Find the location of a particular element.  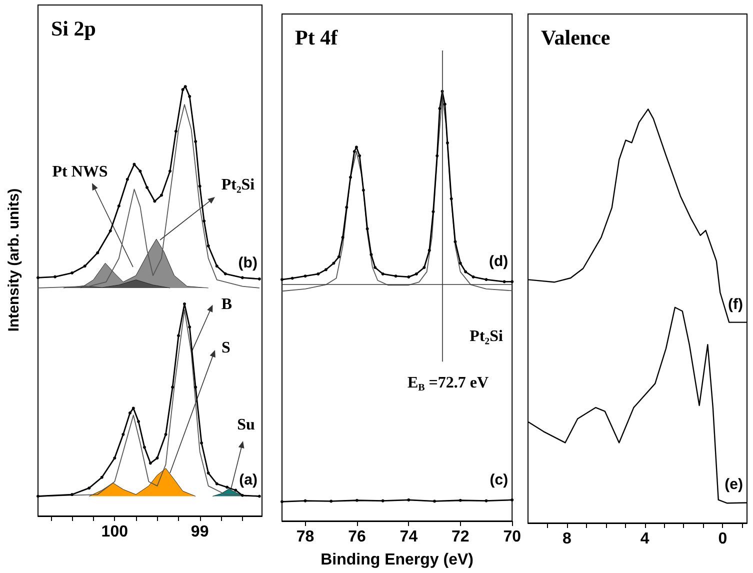

annotation: Pt₂Si is located at coordinates (238, 185).